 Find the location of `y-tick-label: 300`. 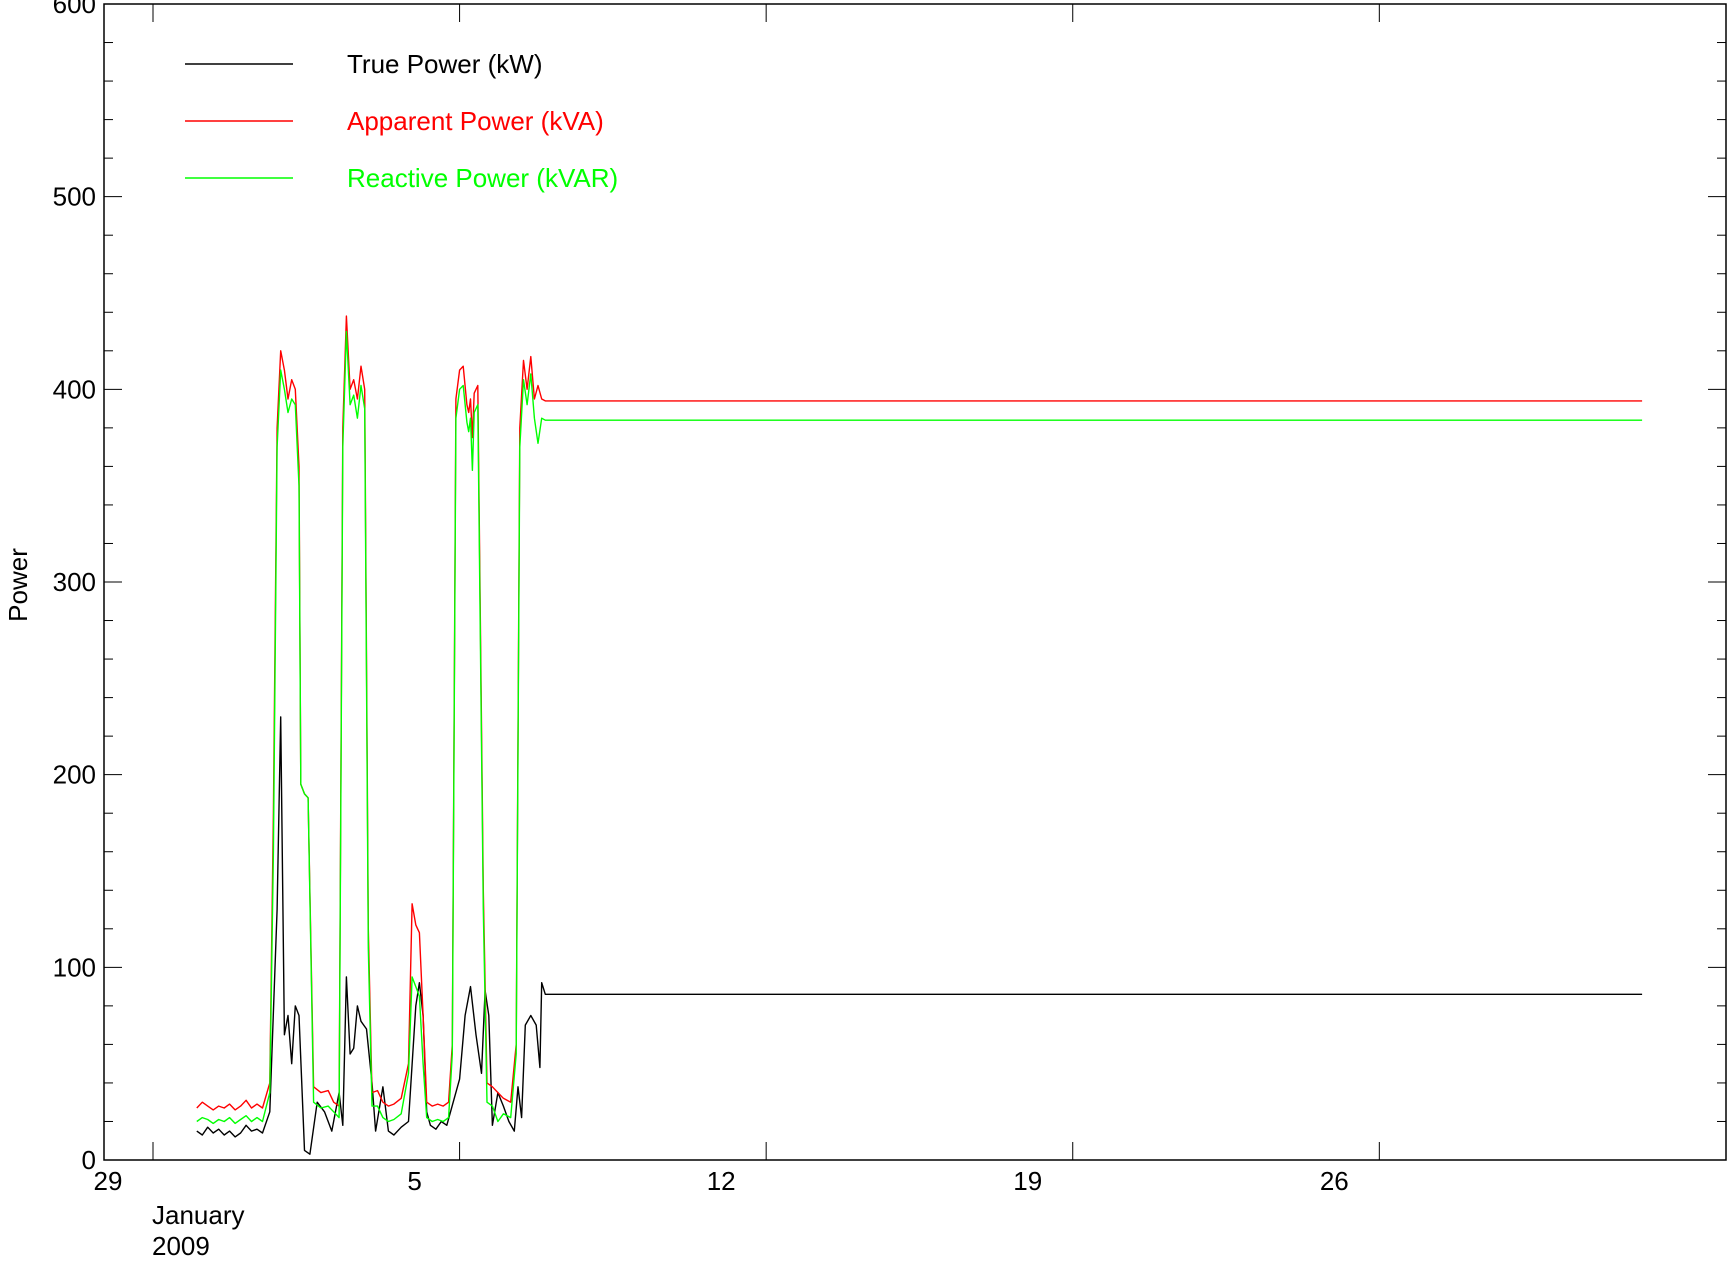

y-tick-label: 300 is located at coordinates (74, 582).